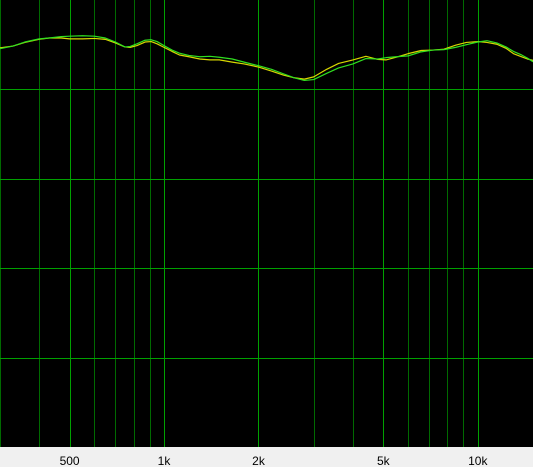  I want to click on x-tick-label: 500, so click(70, 460).